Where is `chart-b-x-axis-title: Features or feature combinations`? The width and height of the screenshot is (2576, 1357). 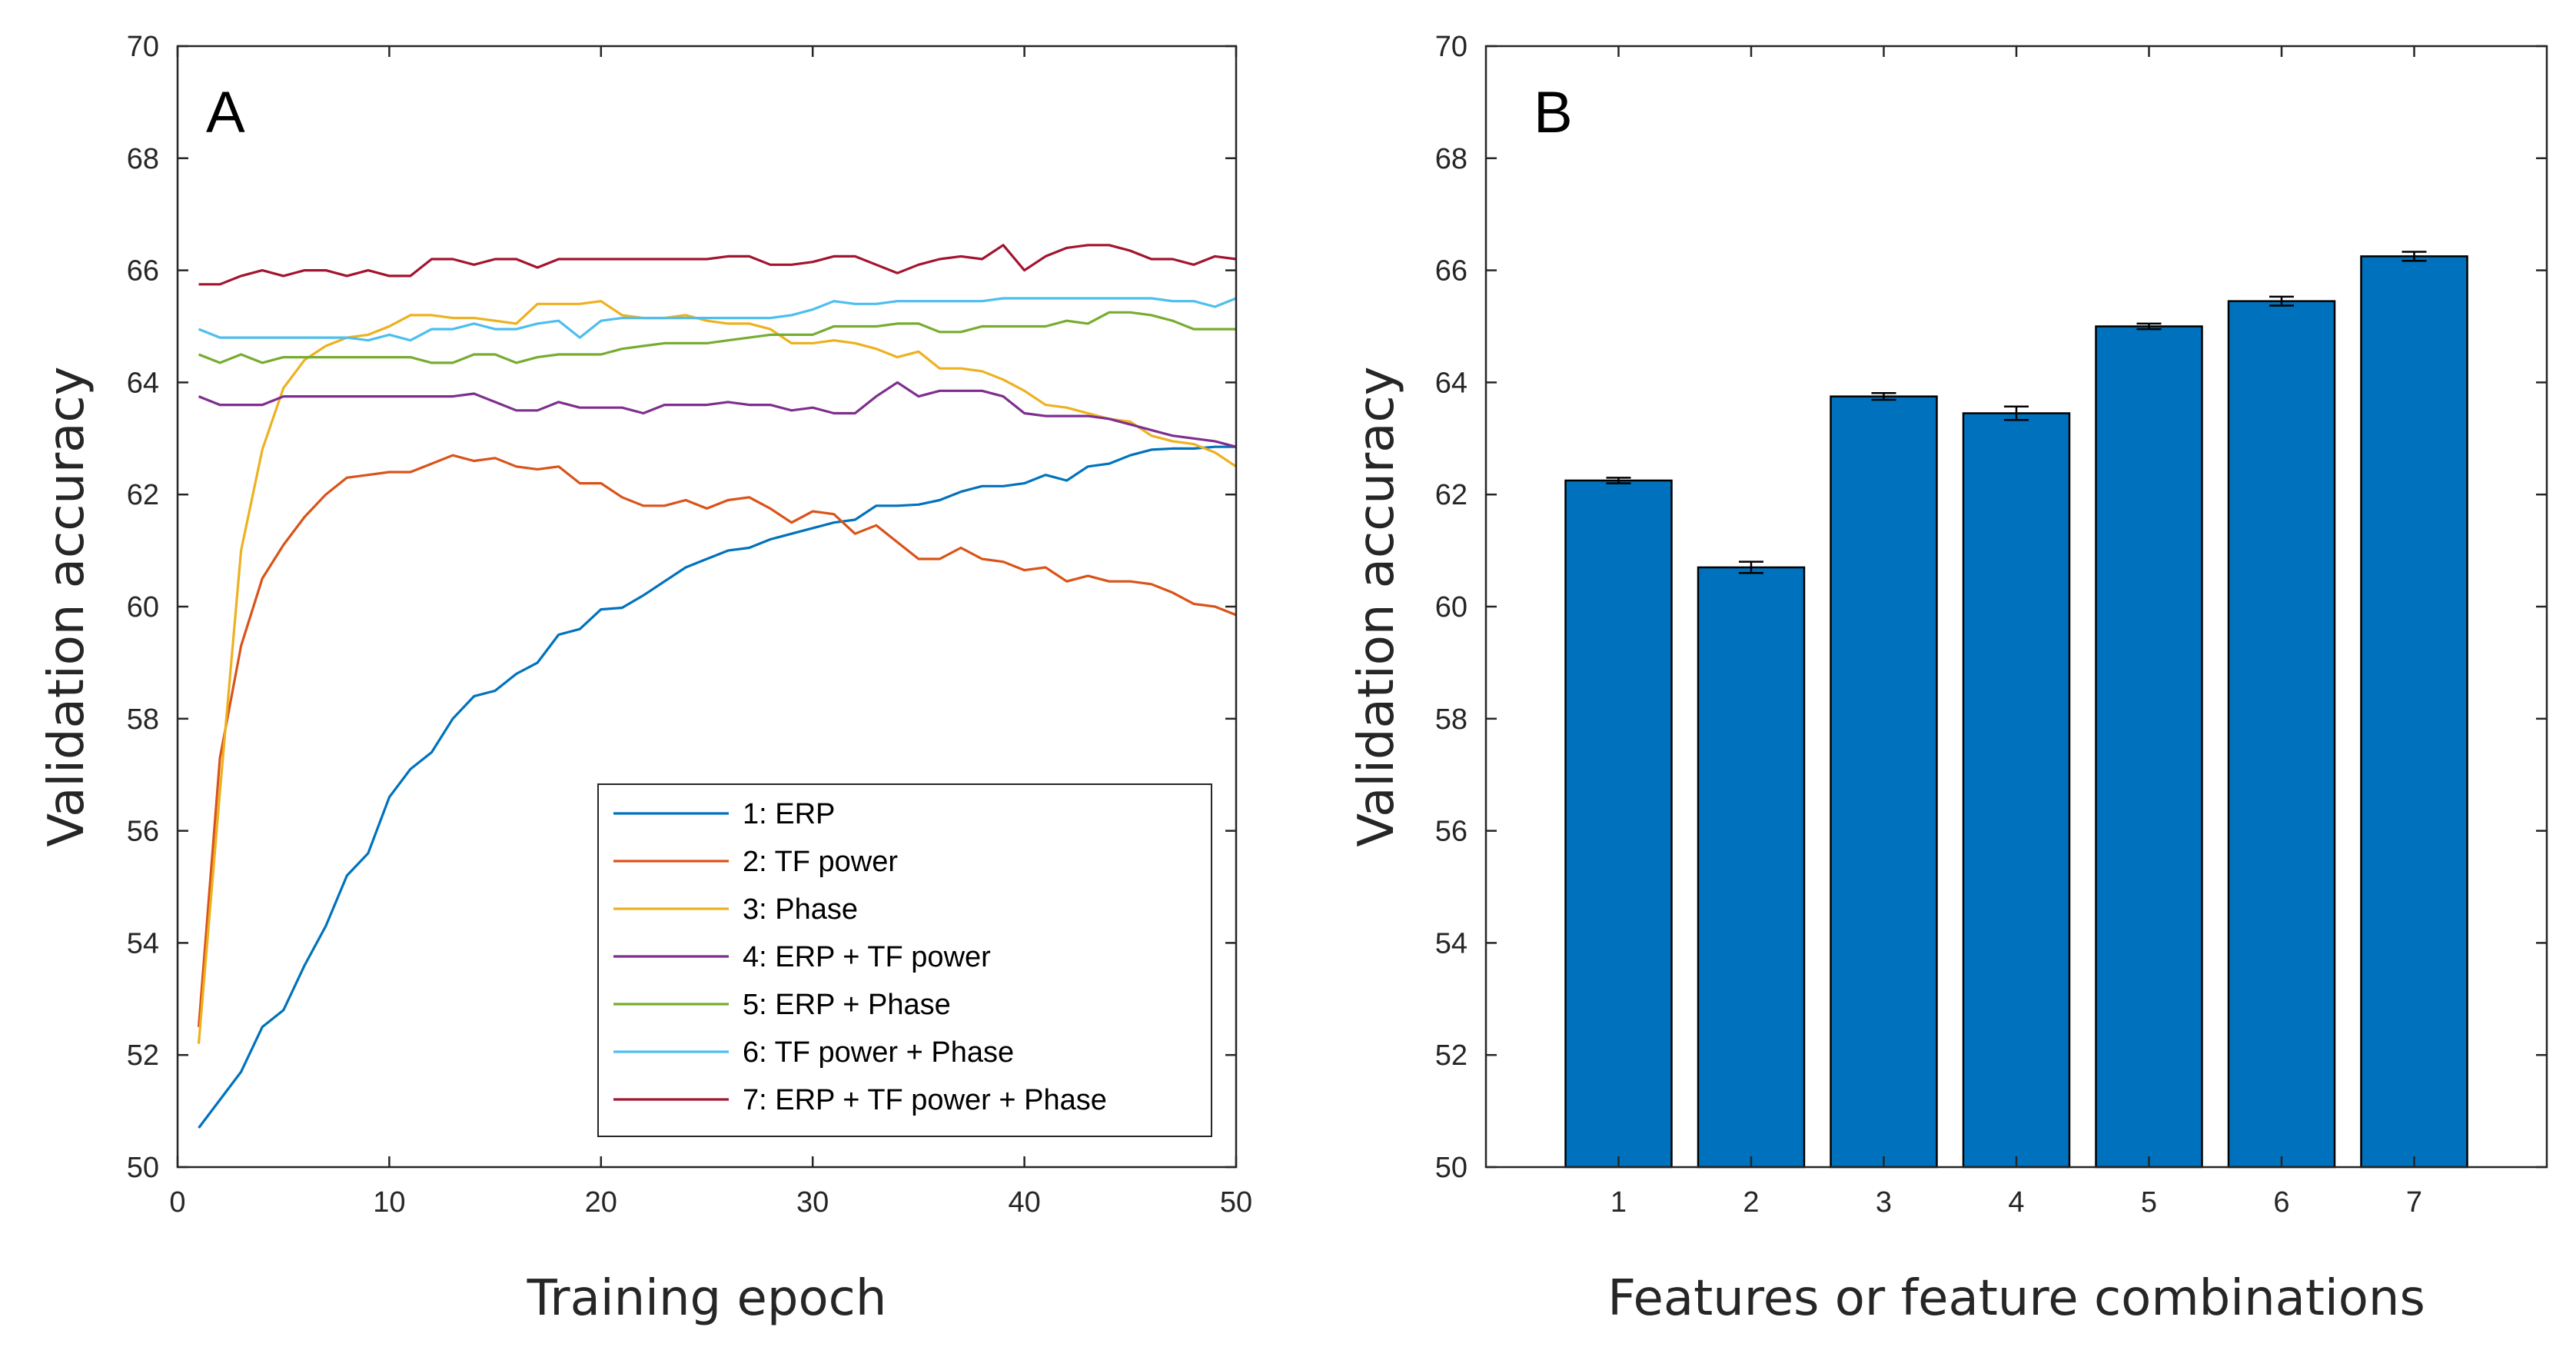
chart-b-x-axis-title: Features or feature combinations is located at coordinates (2016, 1298).